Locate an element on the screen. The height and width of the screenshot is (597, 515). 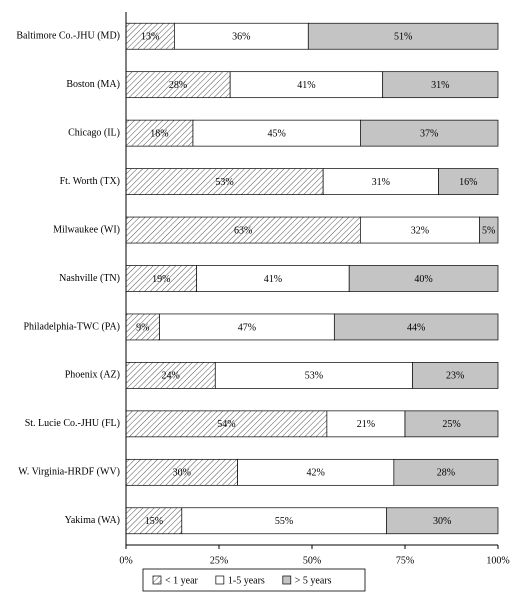
value-label: 9% is located at coordinates (142, 327).